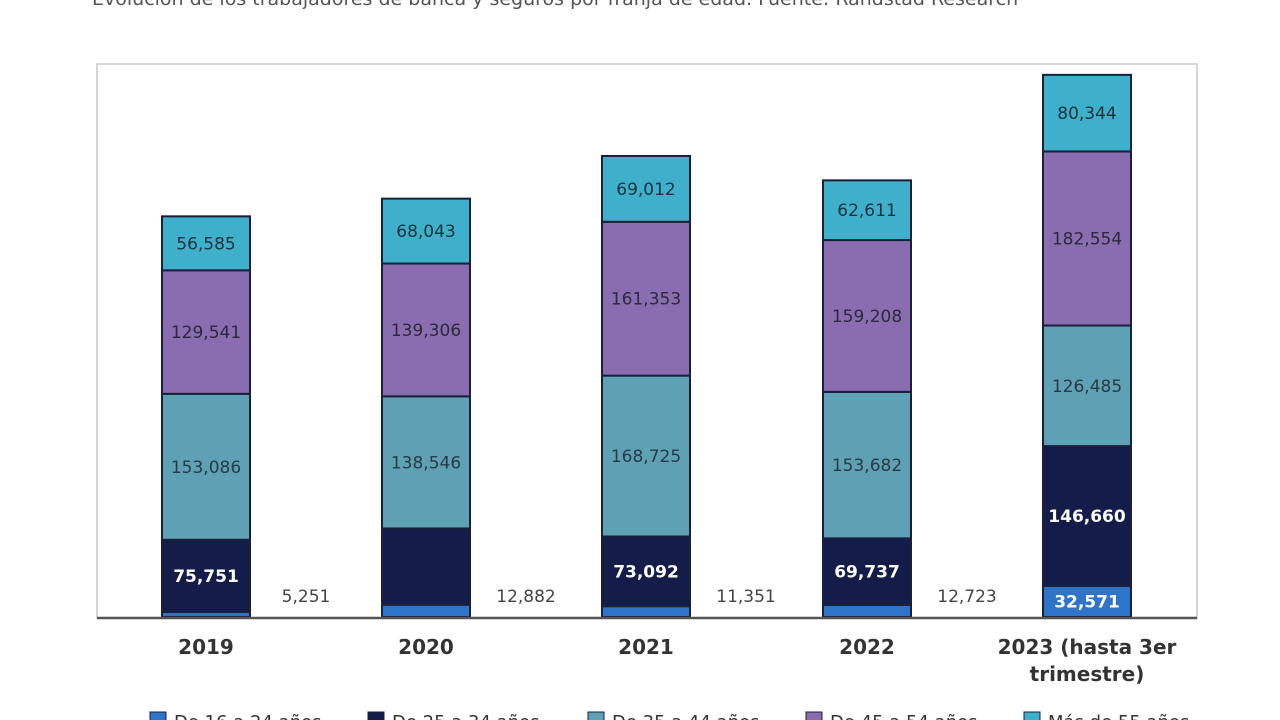 This screenshot has width=1280, height=720. Describe the element at coordinates (1087, 674) in the screenshot. I see `x-tick-label: trimestre)` at that location.